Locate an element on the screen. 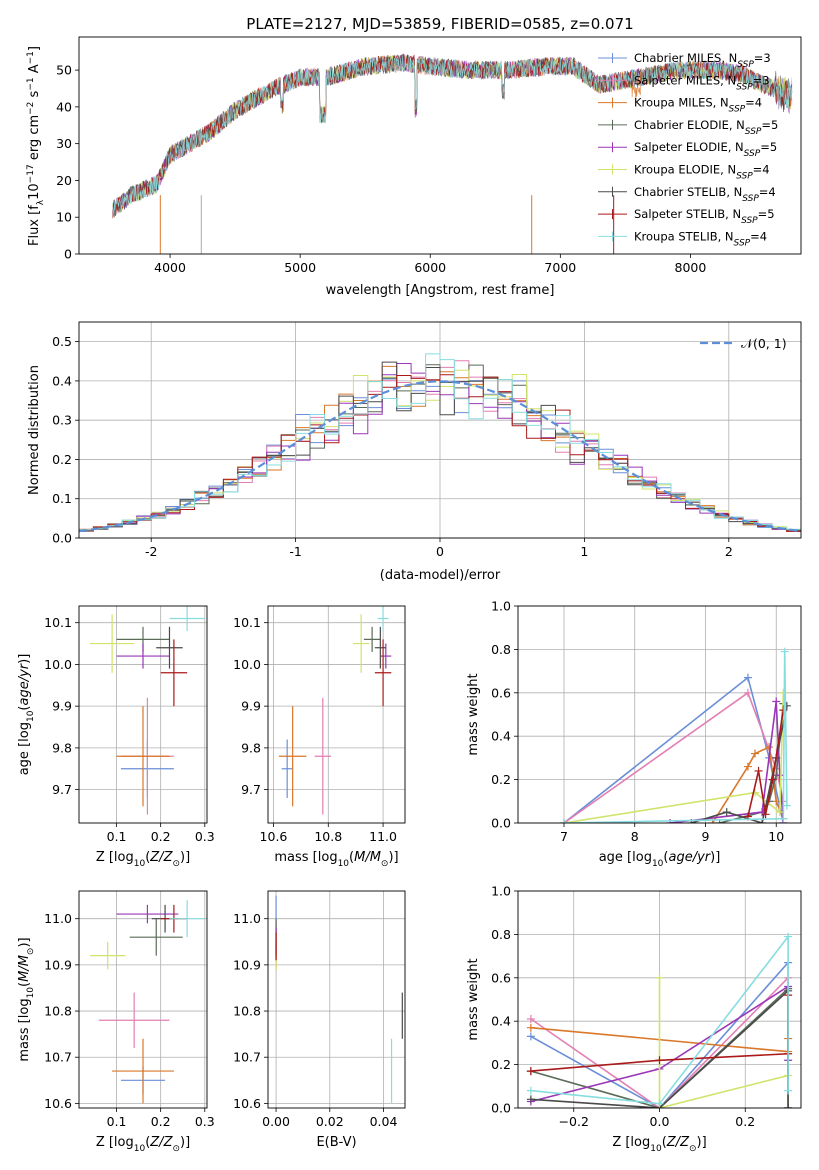  x-tick-label: 6000 is located at coordinates (430, 267).